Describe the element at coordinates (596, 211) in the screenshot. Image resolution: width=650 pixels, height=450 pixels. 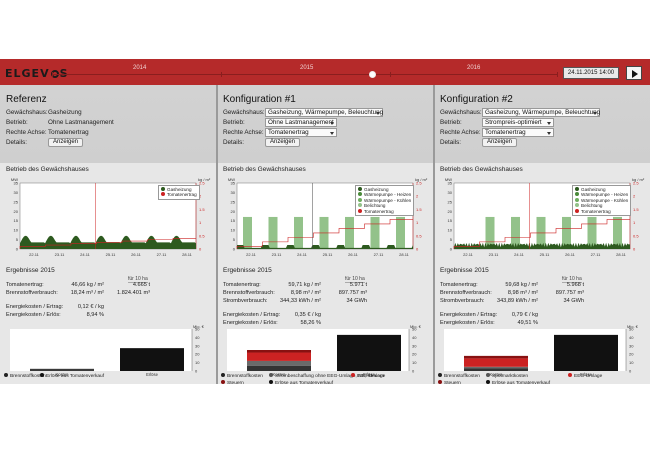
I see `legend-label: Tomatenertrag` at that location.